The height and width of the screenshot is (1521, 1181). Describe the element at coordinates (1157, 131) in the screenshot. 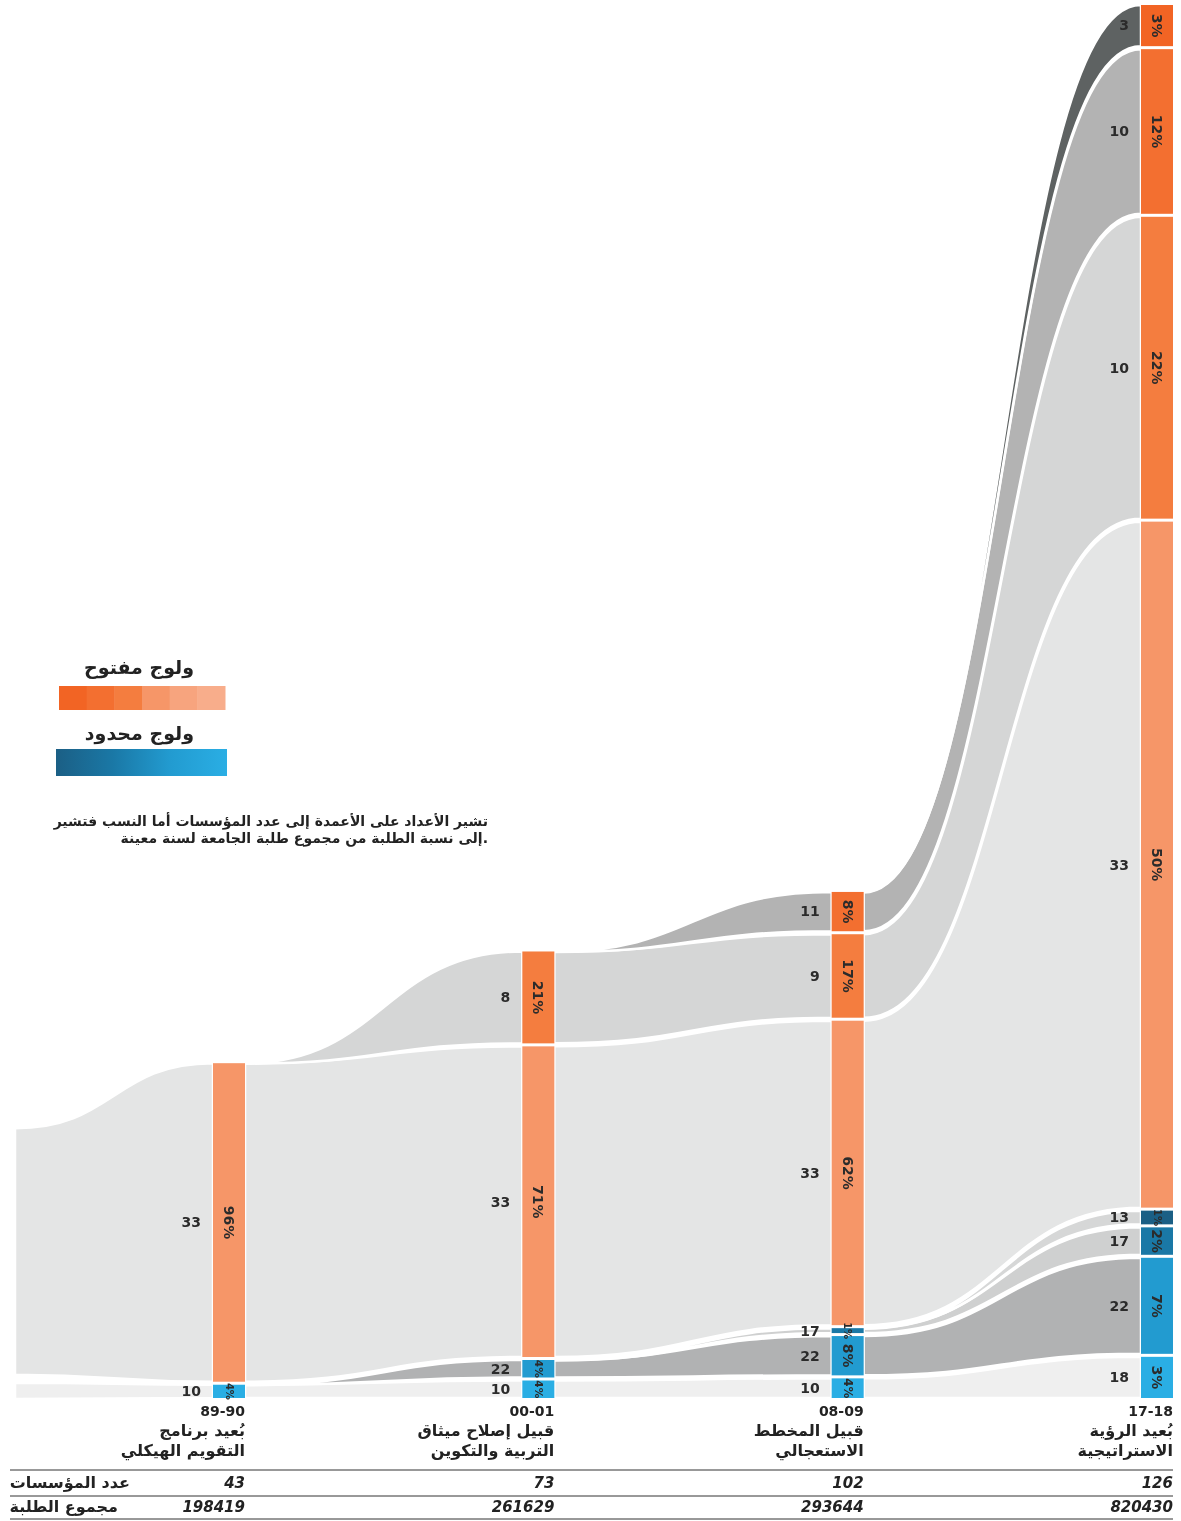

I see `data-label: 12%` at that location.